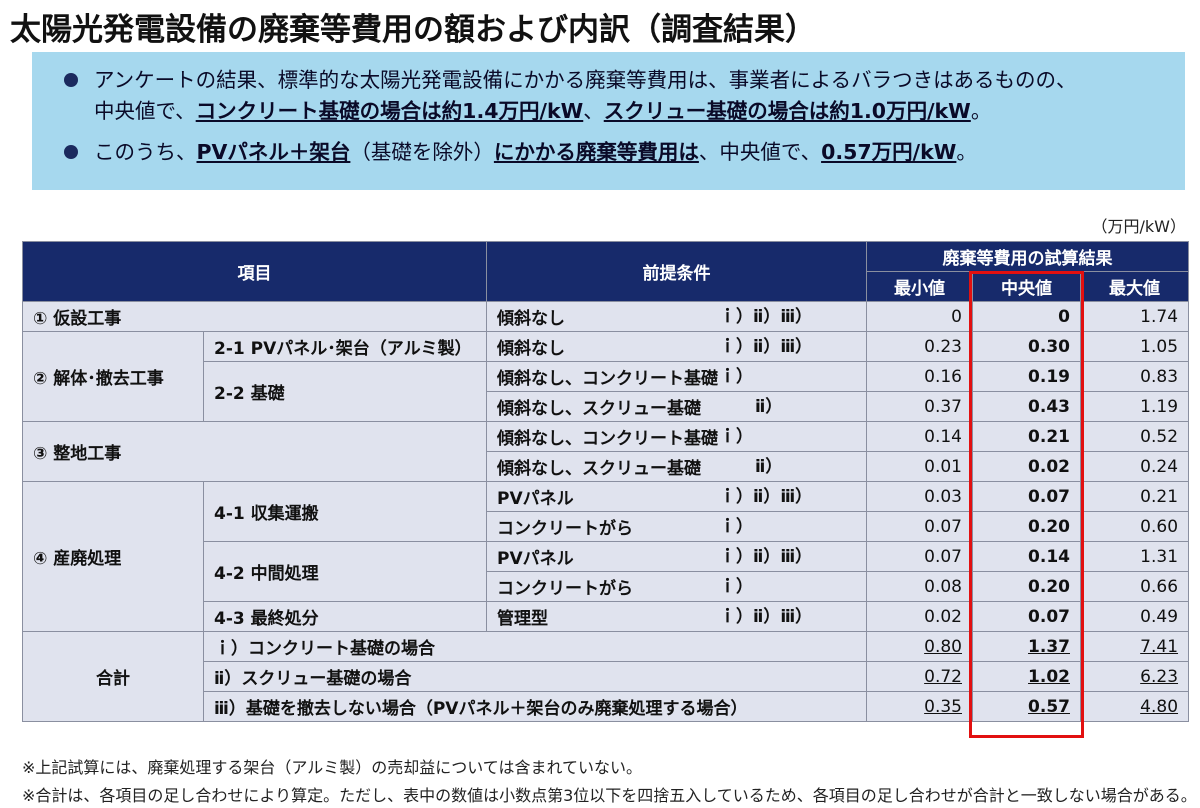 This screenshot has height=808, width=1200. I want to click on max-cell: 0.66, so click(1134, 586).